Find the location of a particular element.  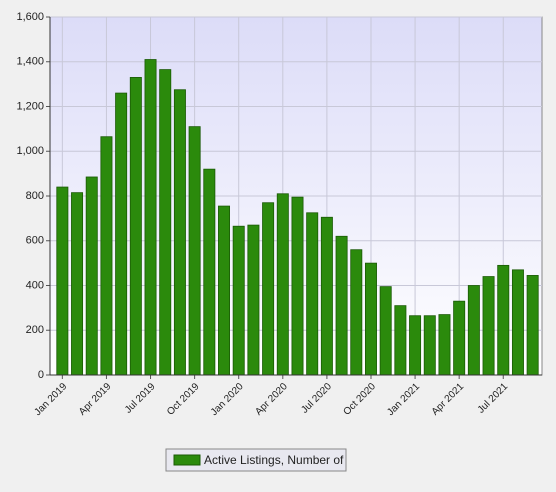

y-tick-label: 600 is located at coordinates (35, 241).